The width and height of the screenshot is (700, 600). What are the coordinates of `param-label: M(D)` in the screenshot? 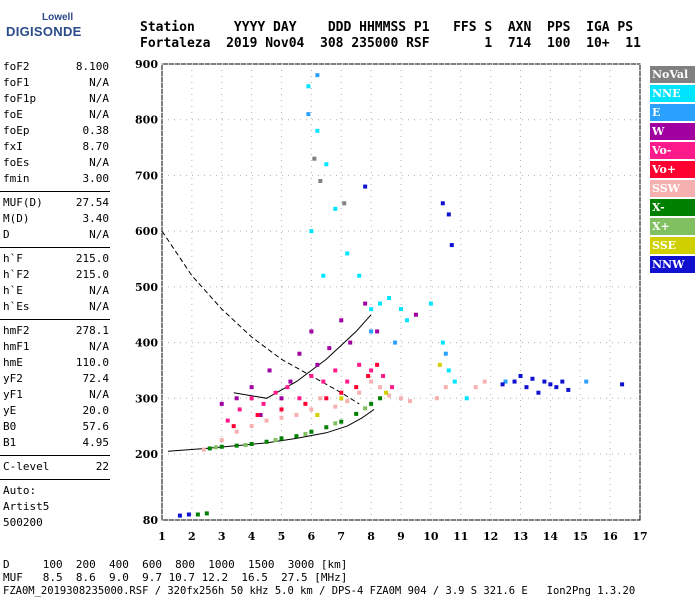 It's located at (16, 218).